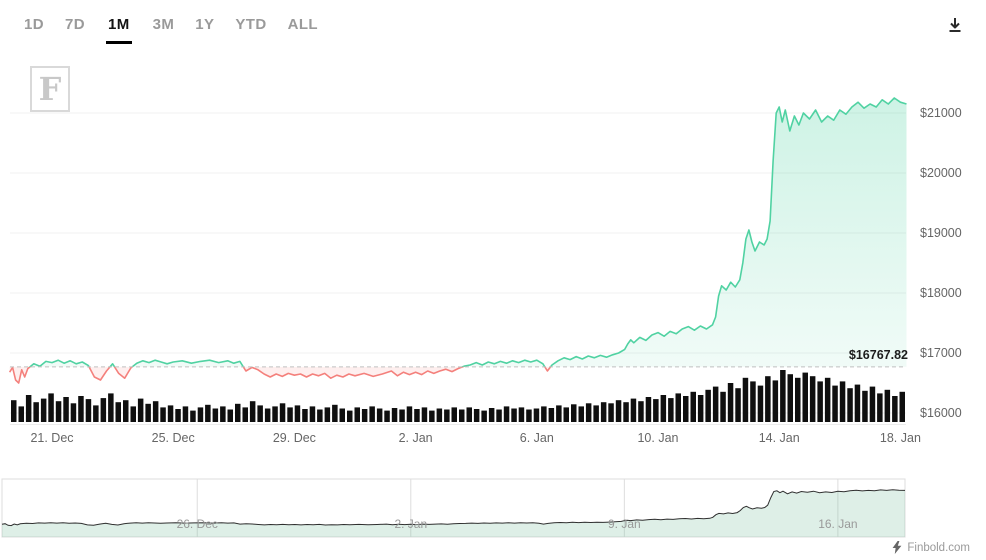  I want to click on y-axis-label: $19000, so click(941, 233).